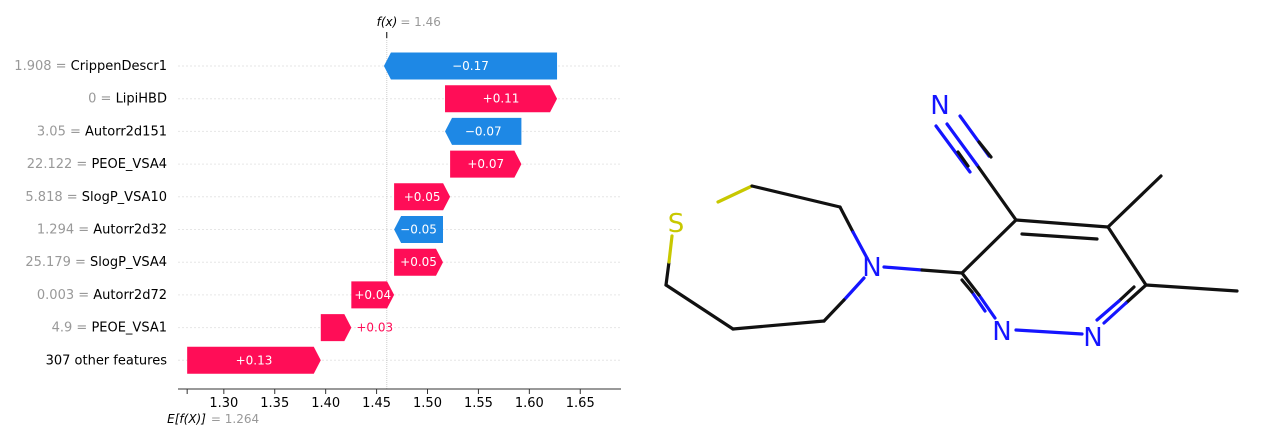 This screenshot has width=1270, height=441. Describe the element at coordinates (376, 403) in the screenshot. I see `x-tick-label: 1.45` at that location.